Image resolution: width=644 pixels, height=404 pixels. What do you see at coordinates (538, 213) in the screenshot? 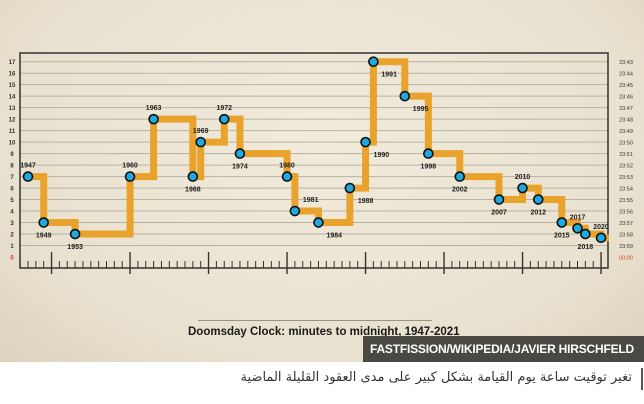
I see `data-label: 2012` at bounding box center [538, 213].